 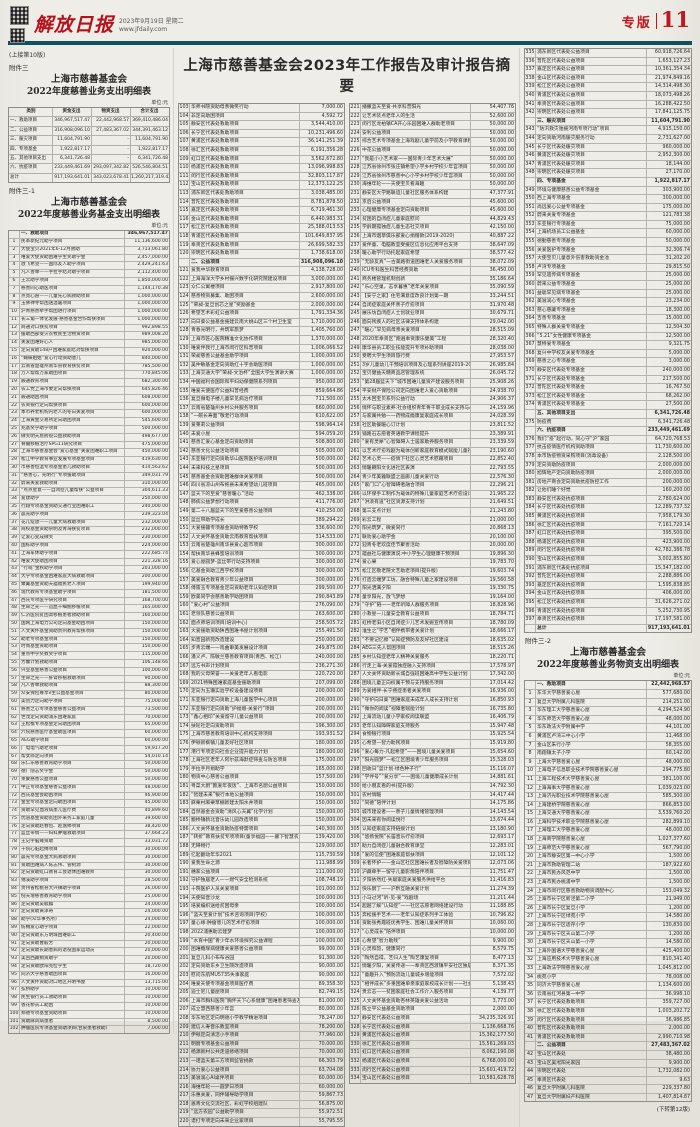 I want to click on table-row: 66 广电电气助老项目 59,917.20, so click(x=89, y=748).